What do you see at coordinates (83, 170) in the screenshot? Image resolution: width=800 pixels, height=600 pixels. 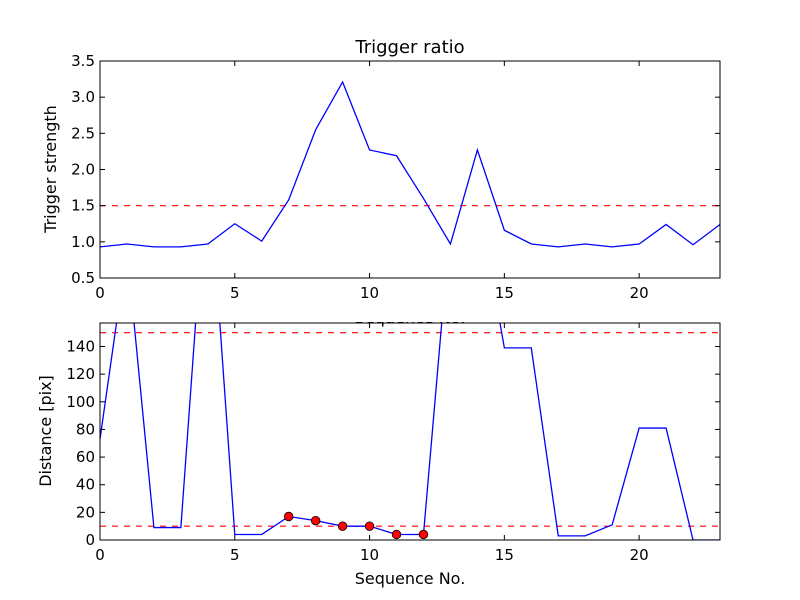 I see `top-y-tick-label: 2.0` at bounding box center [83, 170].